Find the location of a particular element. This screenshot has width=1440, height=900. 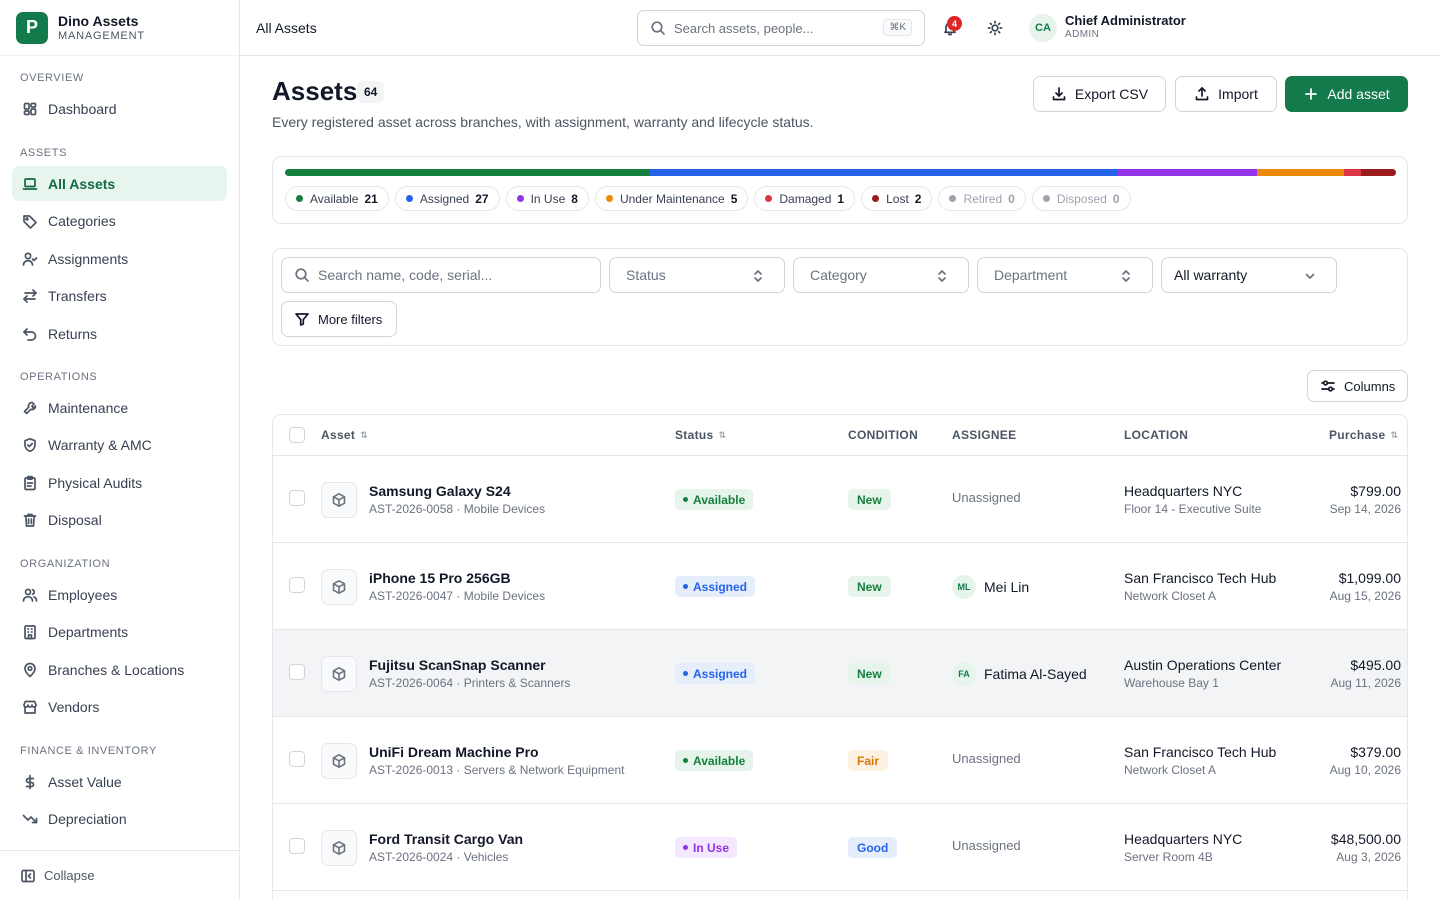

store-icon is located at coordinates (30, 707).